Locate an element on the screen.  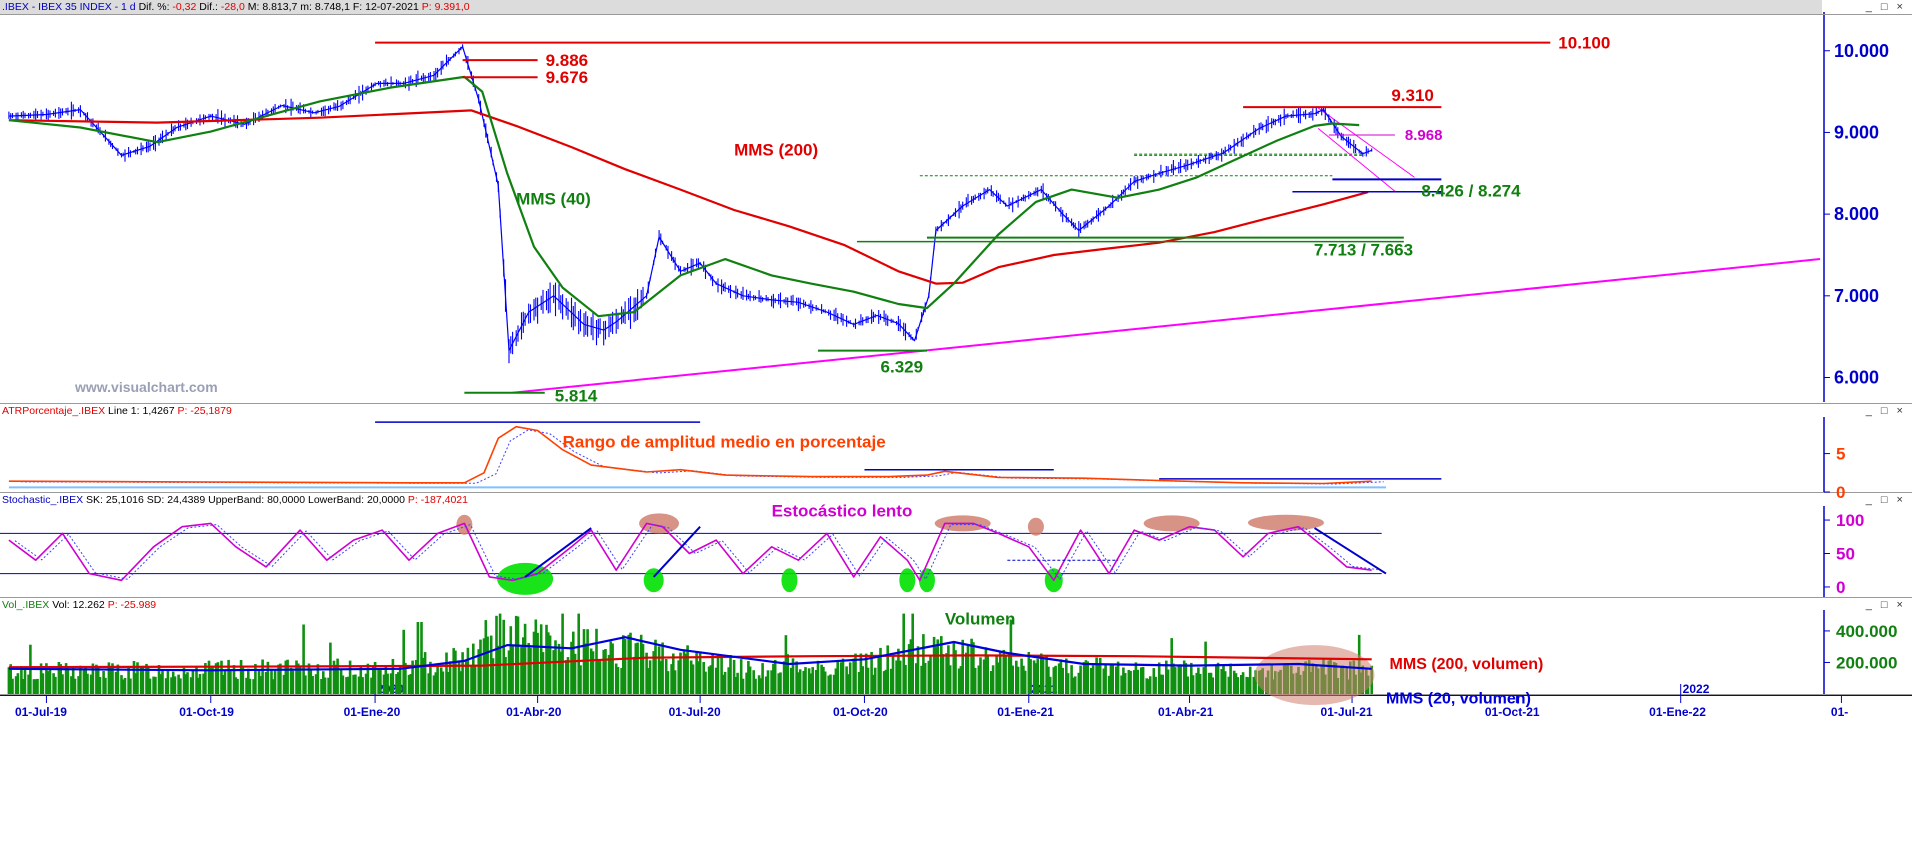
oversold-marker is located at coordinates (907, 580).